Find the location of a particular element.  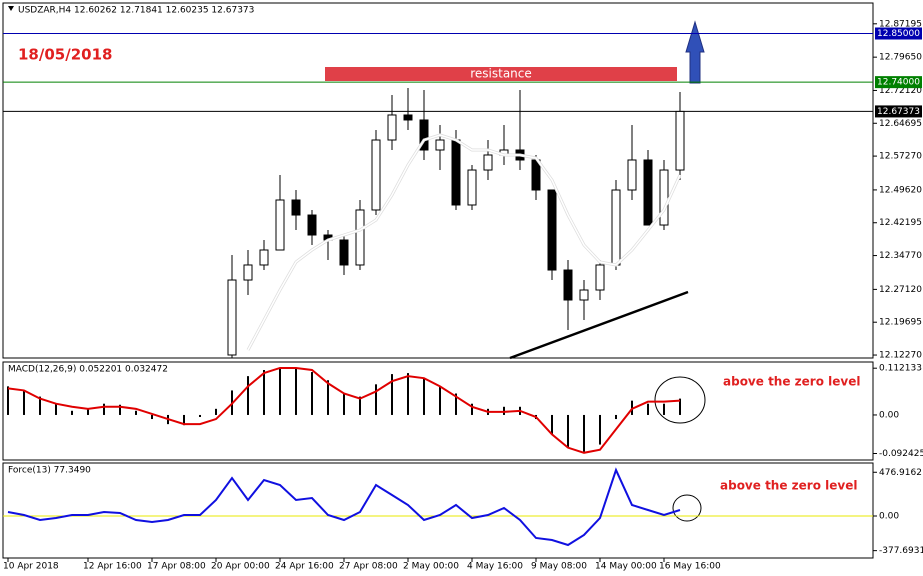

force-annotation: above the zero level is located at coordinates (788, 486).